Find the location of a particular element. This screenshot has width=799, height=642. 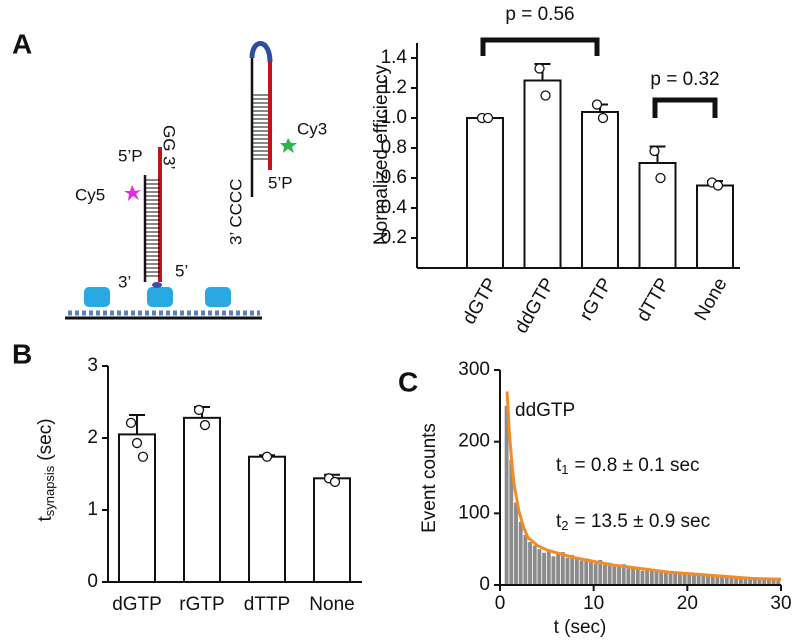

y-axis-title: tsynapsis (sec) is located at coordinates (46, 469).